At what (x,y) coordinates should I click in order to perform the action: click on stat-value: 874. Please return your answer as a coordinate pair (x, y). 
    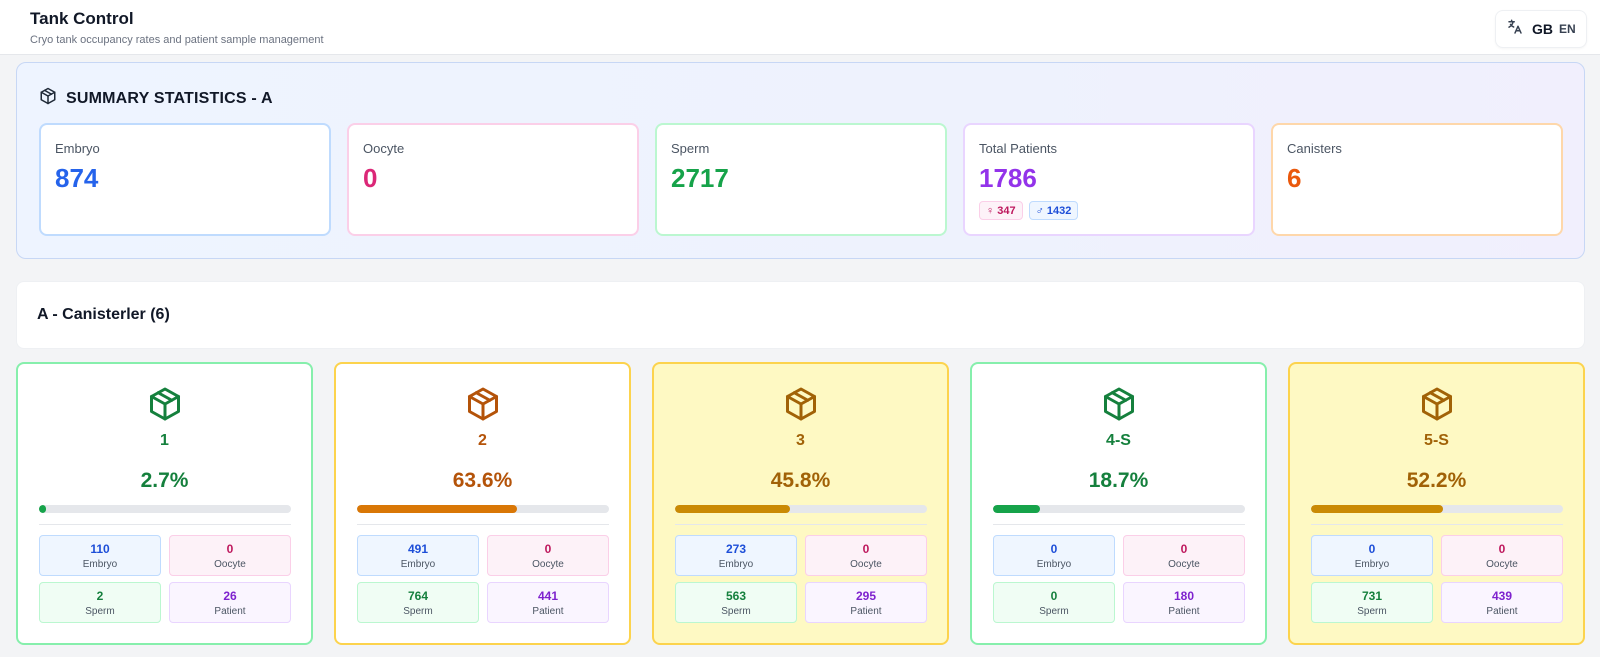
    Looking at the image, I should click on (77, 178).